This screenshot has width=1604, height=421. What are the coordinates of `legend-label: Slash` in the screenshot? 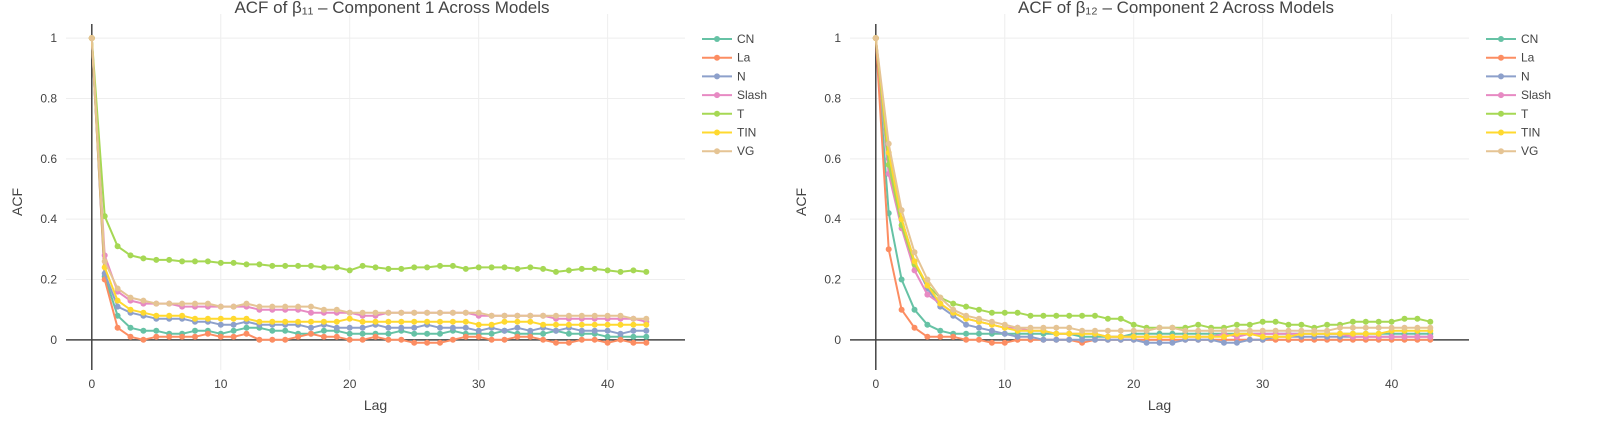 It's located at (1536, 95).